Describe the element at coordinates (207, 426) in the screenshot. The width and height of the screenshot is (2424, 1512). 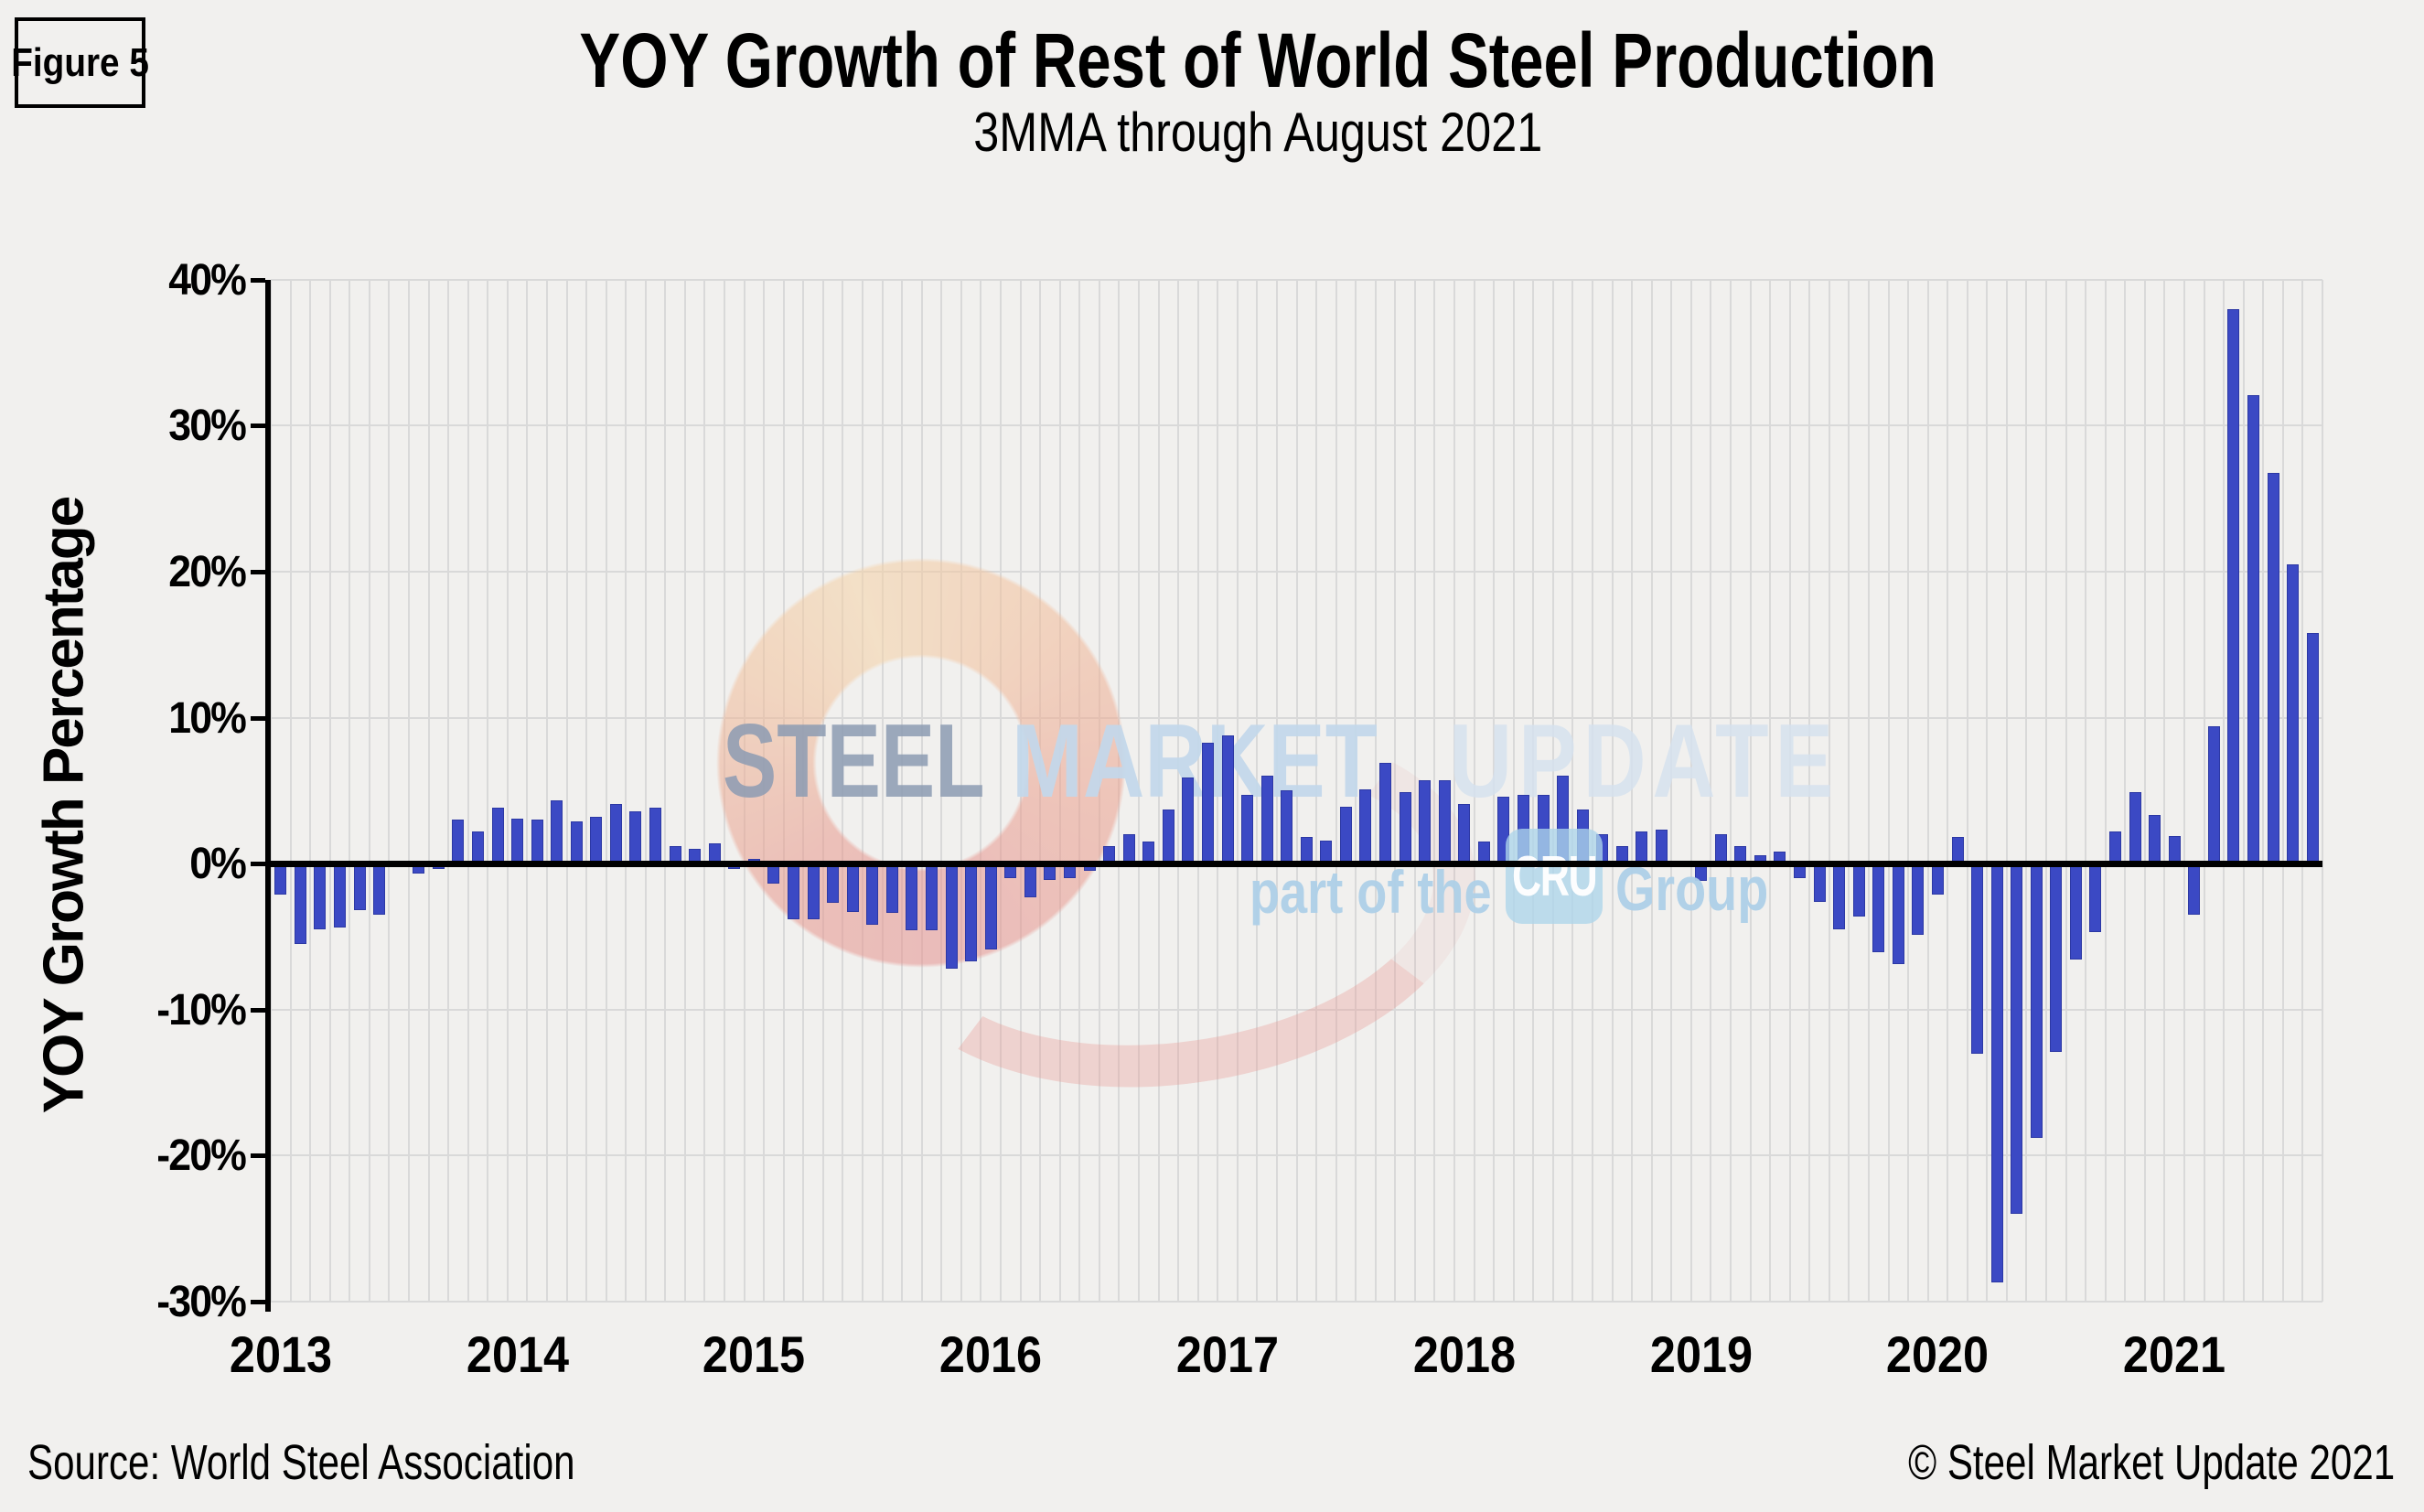
I see `y-tick-label-30%: 30%` at that location.